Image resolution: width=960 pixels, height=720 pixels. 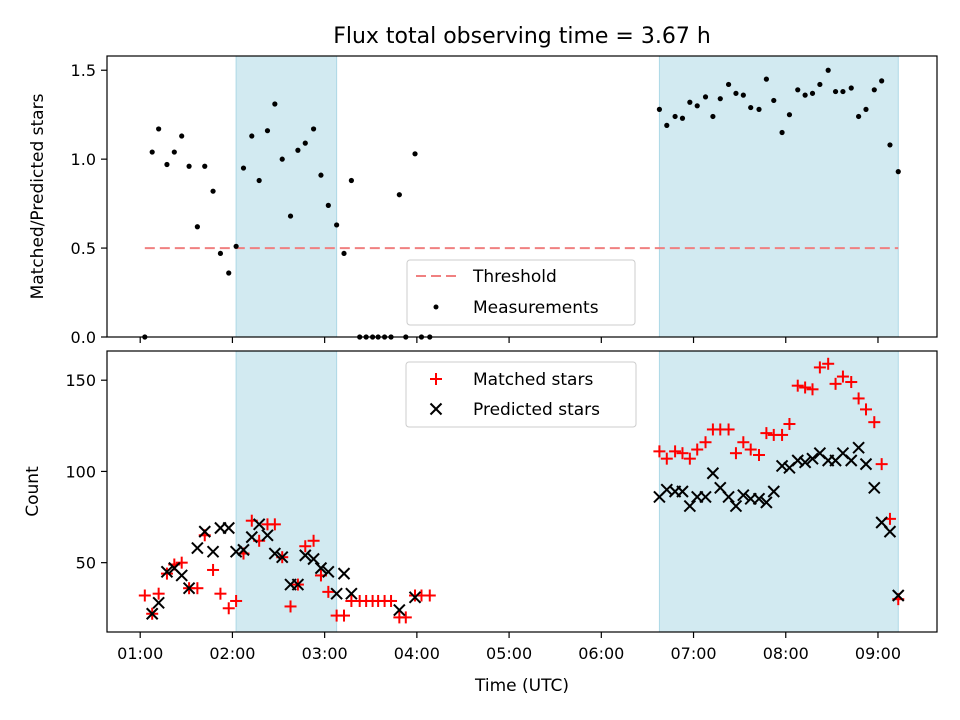 What do you see at coordinates (83, 70) in the screenshot?
I see `top-y-tick-label-3: 1.5` at bounding box center [83, 70].